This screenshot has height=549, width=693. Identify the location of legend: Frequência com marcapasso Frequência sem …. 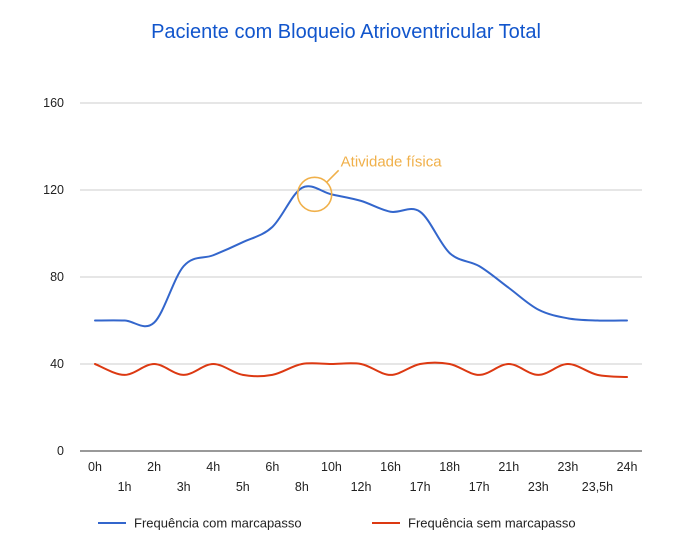
(337, 523).